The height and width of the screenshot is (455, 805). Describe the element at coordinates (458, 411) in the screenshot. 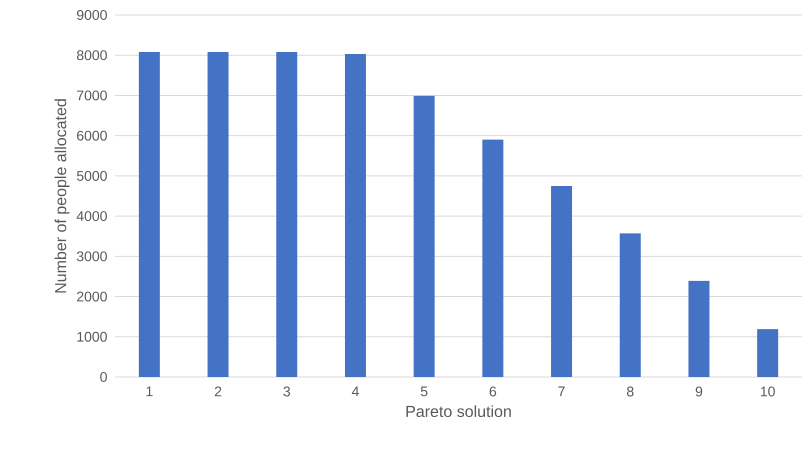

I see `x-axis-title: Pareto solution` at that location.